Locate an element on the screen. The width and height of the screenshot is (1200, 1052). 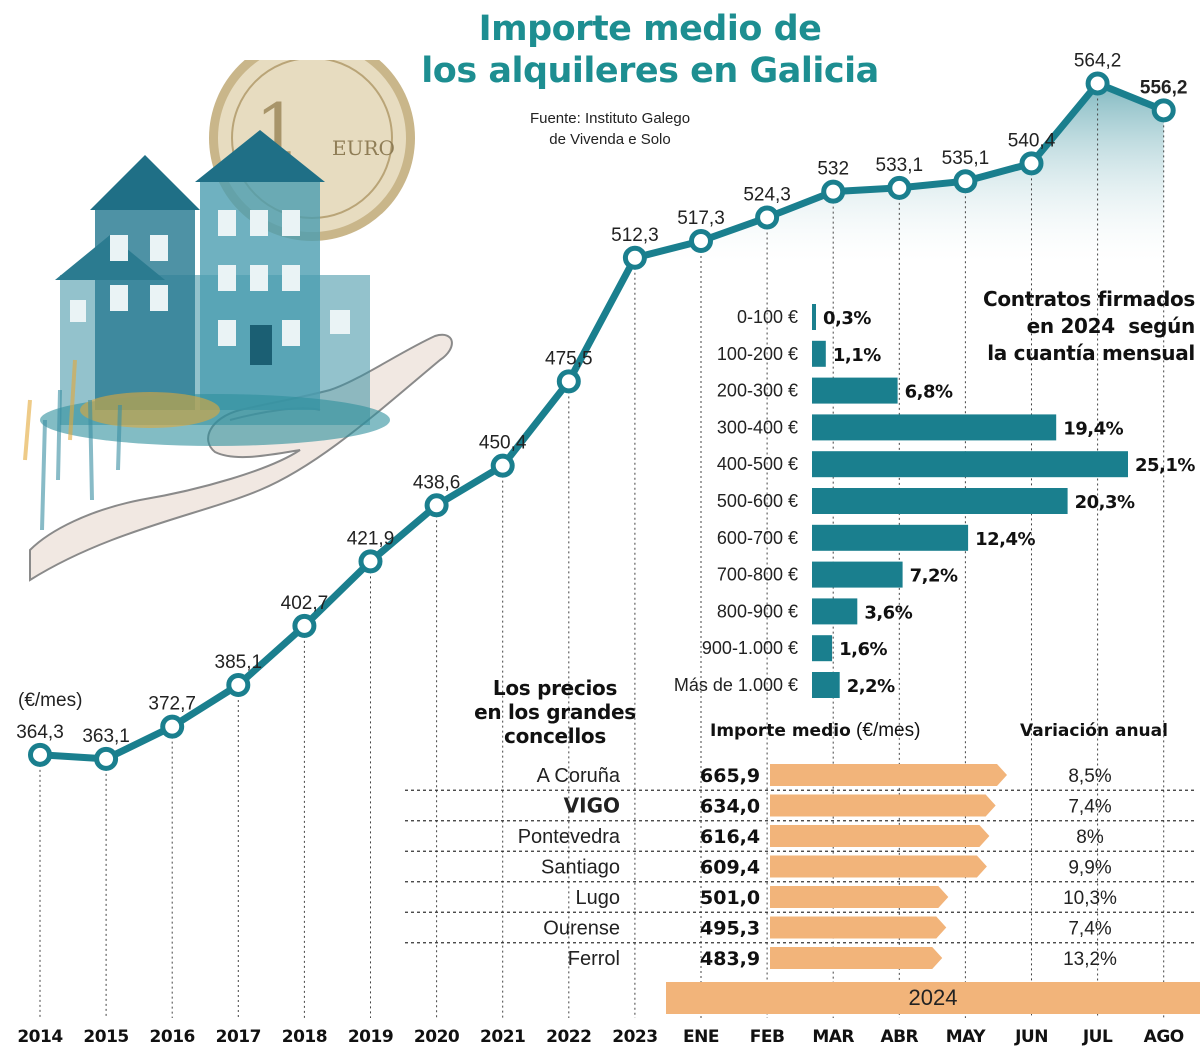
line-area-fill is located at coordinates (899, 172).